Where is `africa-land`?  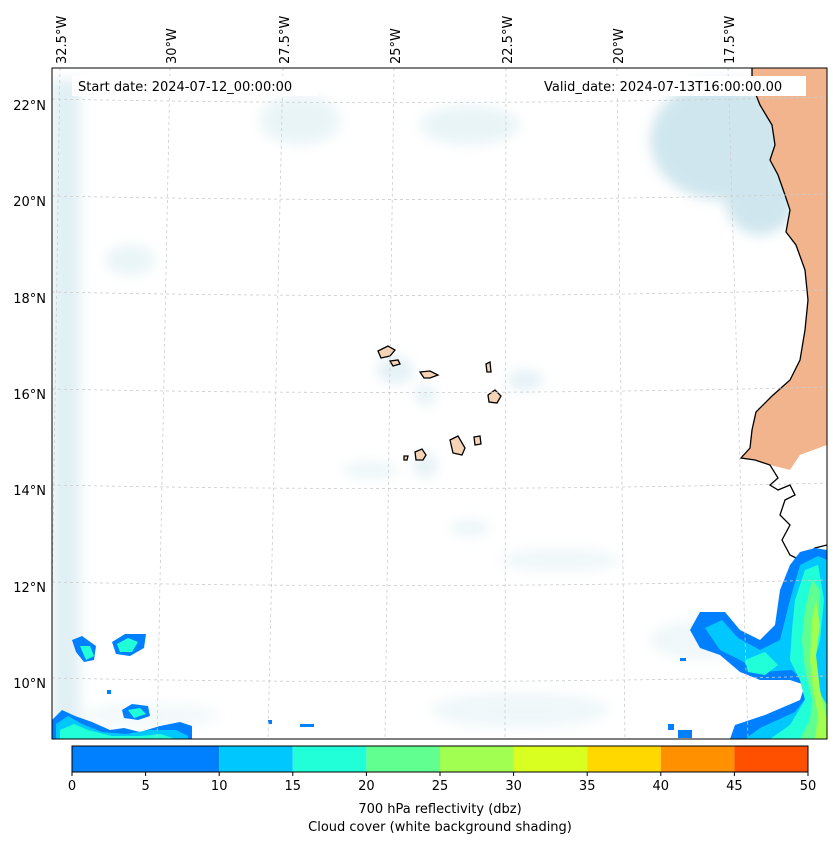
africa-land is located at coordinates (784, 269).